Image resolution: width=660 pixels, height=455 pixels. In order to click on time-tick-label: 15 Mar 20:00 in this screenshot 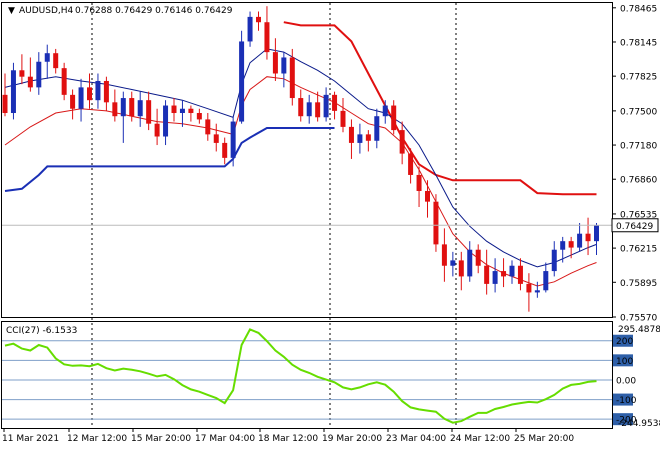, I will do `click(161, 439)`.